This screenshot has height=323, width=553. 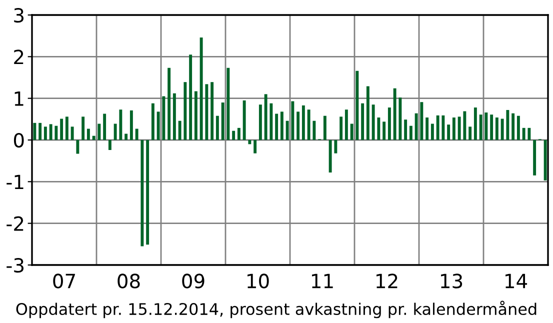 I want to click on y-tick-label: 0, so click(x=19, y=140).